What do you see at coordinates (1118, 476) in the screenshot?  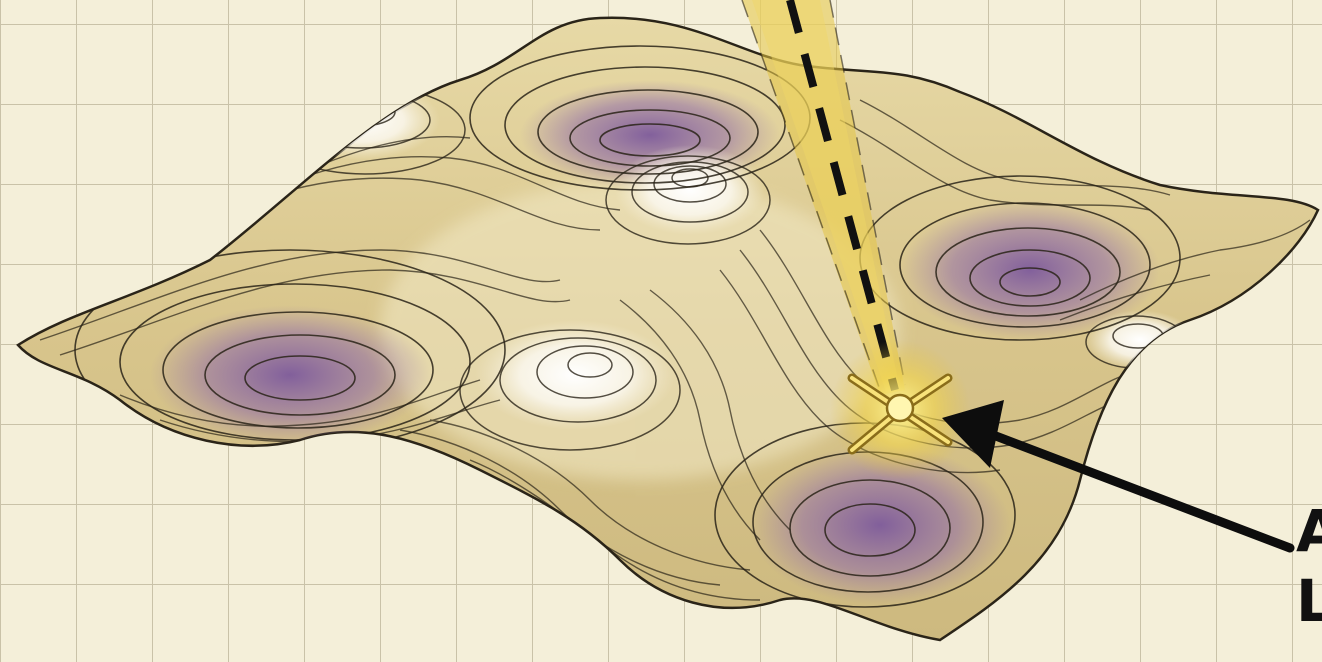 I see `pointer-arrow-icon` at bounding box center [1118, 476].